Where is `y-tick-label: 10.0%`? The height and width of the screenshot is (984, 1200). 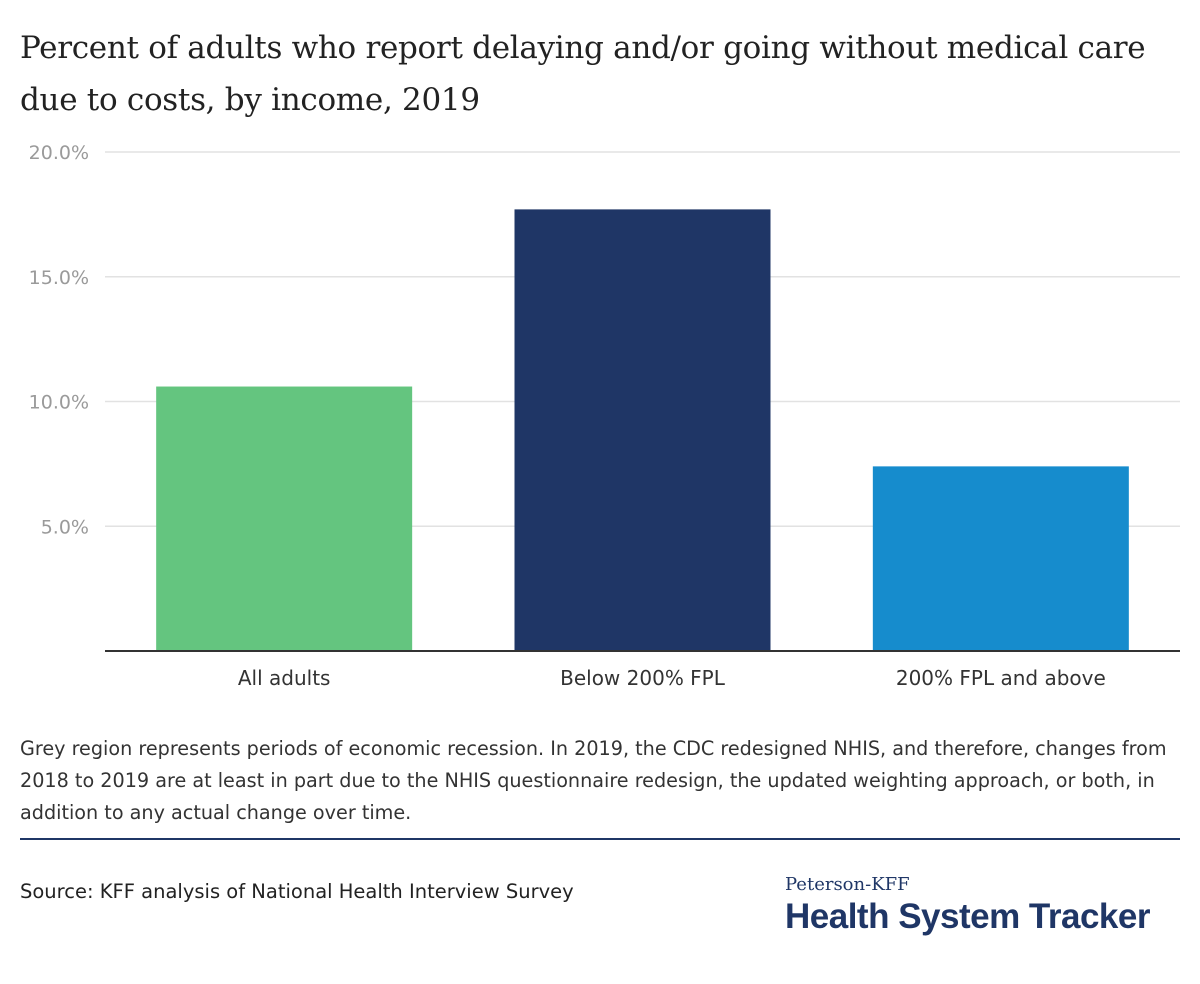 y-tick-label: 10.0% is located at coordinates (59, 403).